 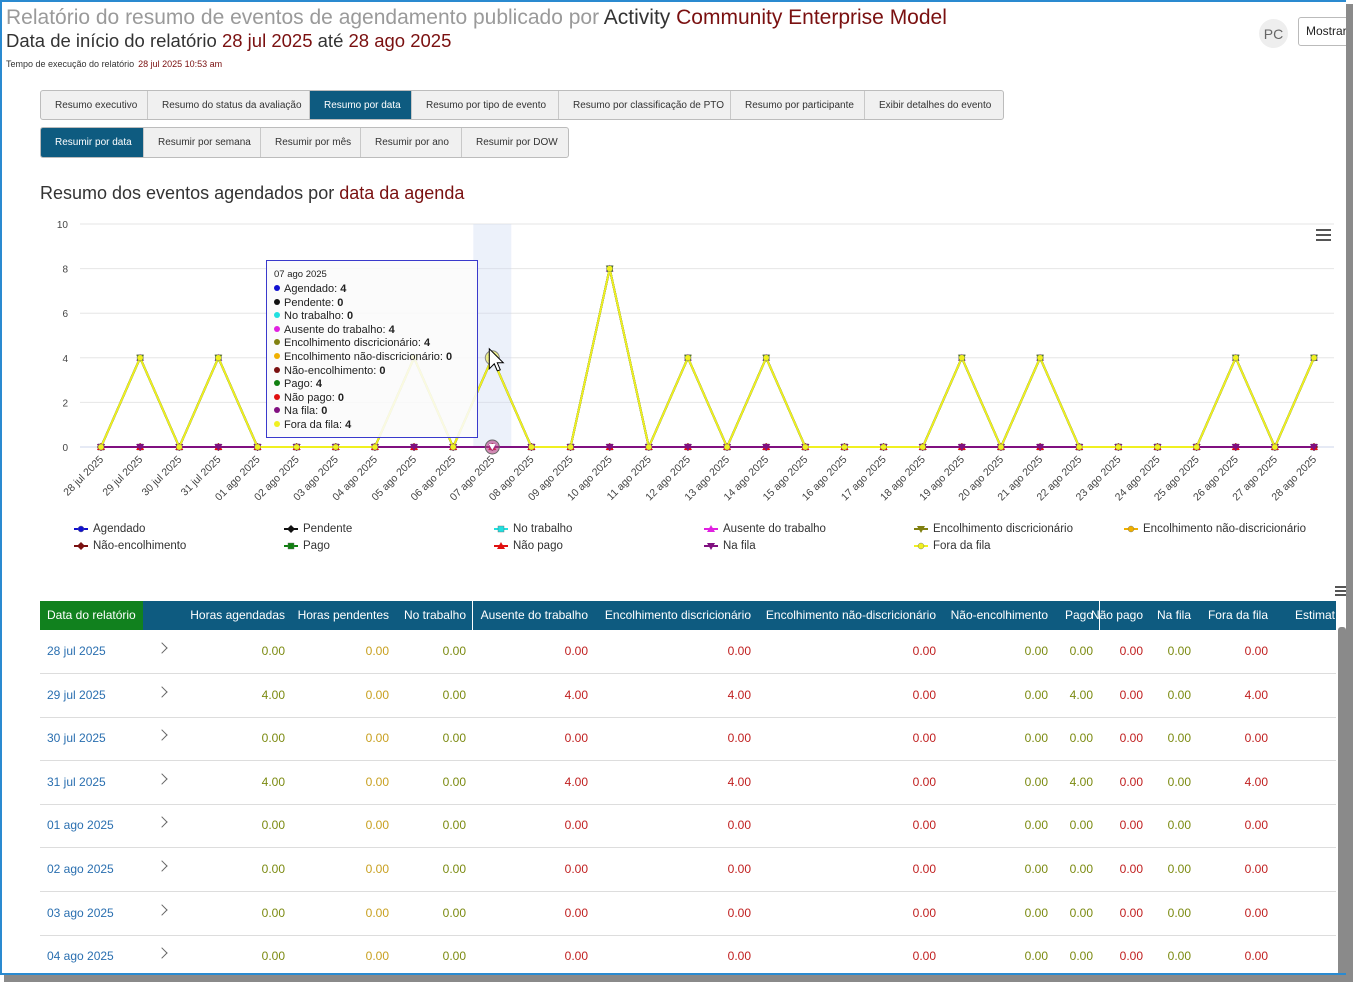 I want to click on hover-marker-glyph, so click(x=492, y=447).